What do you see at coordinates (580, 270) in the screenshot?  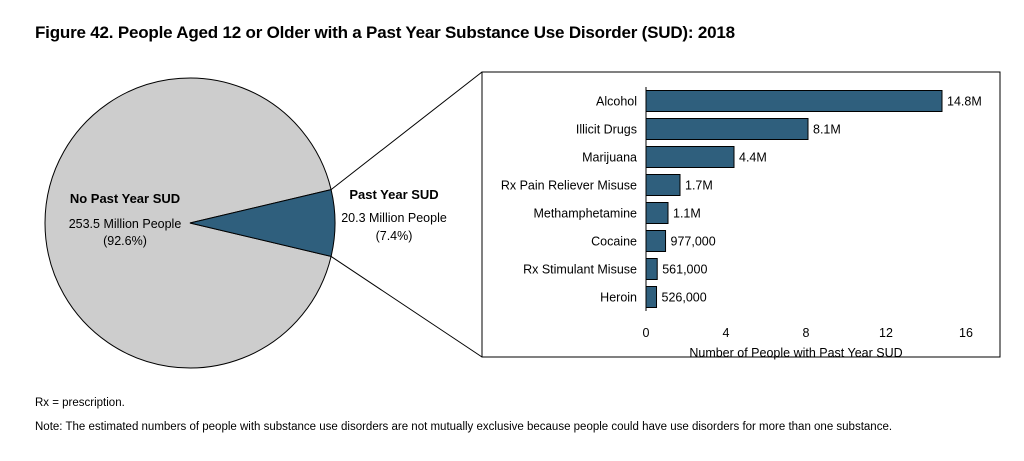 I see `bar-category-label: Rx Stimulant Misuse` at bounding box center [580, 270].